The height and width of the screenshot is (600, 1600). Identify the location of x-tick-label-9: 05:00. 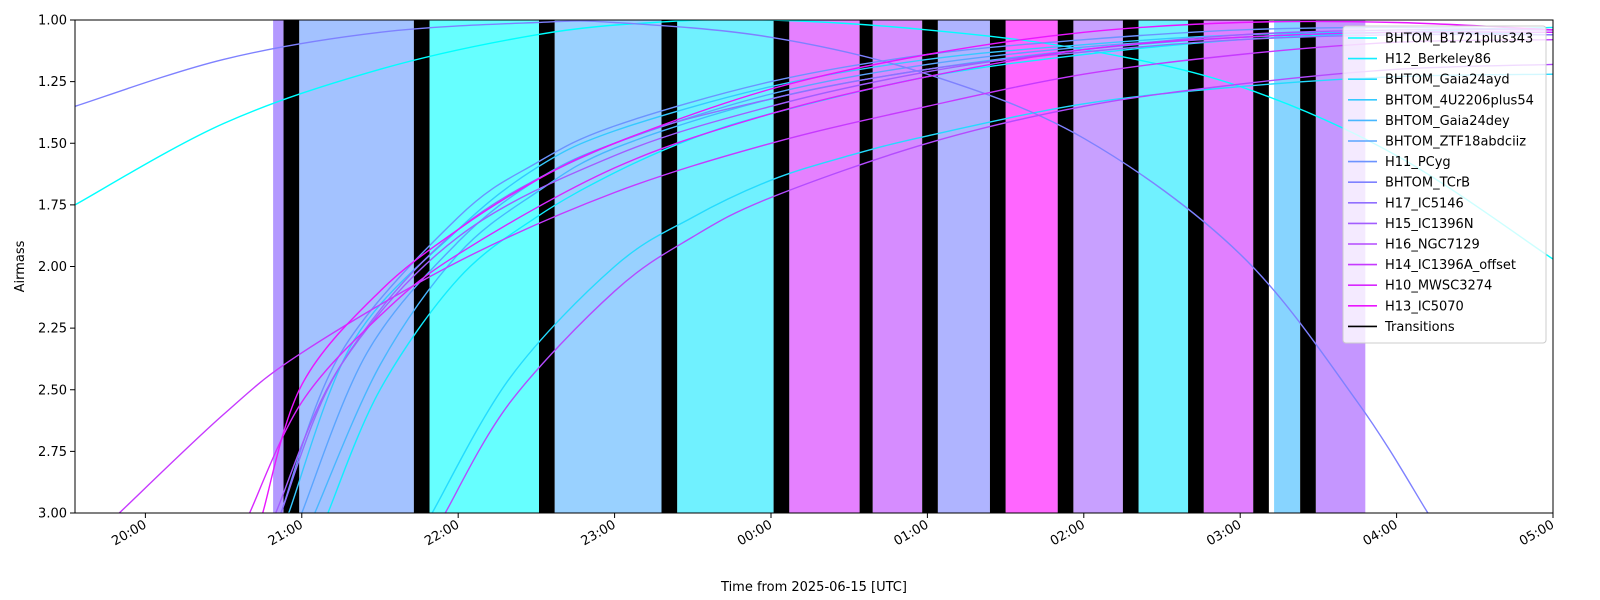
(1537, 533).